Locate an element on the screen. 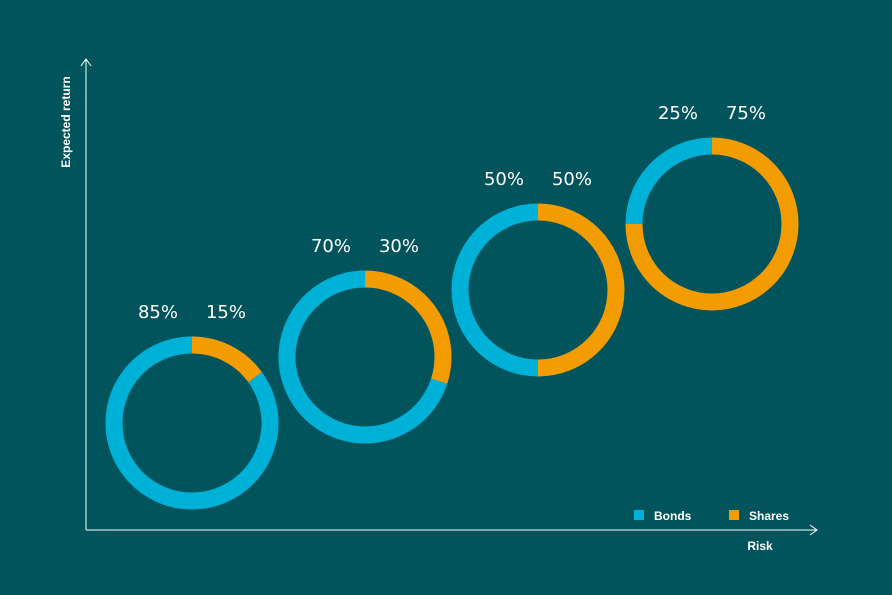 This screenshot has width=892, height=595. donut-3: 50% 50% is located at coordinates (538, 273).